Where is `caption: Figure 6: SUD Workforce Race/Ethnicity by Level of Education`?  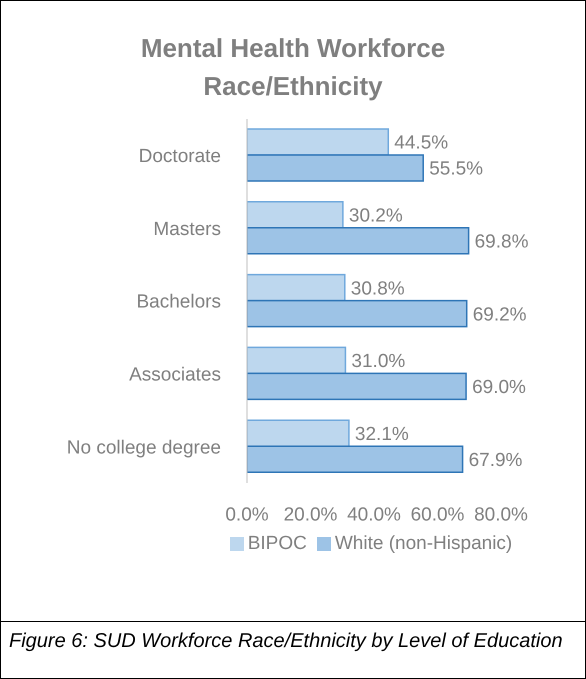 caption: Figure 6: SUD Workforce Race/Ethnicity by Level of Education is located at coordinates (286, 641).